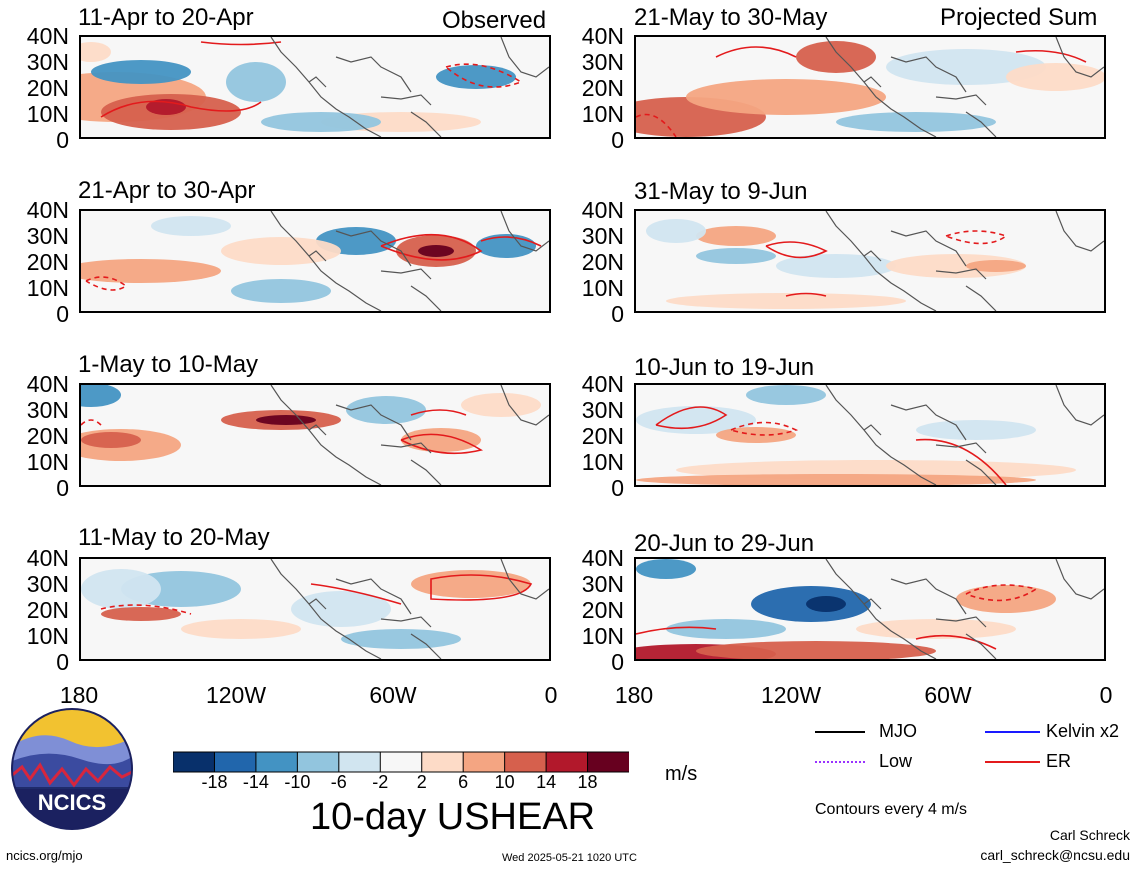 This screenshot has height=871, width=1135. I want to click on colorbar-tick: 10, so click(504, 782).